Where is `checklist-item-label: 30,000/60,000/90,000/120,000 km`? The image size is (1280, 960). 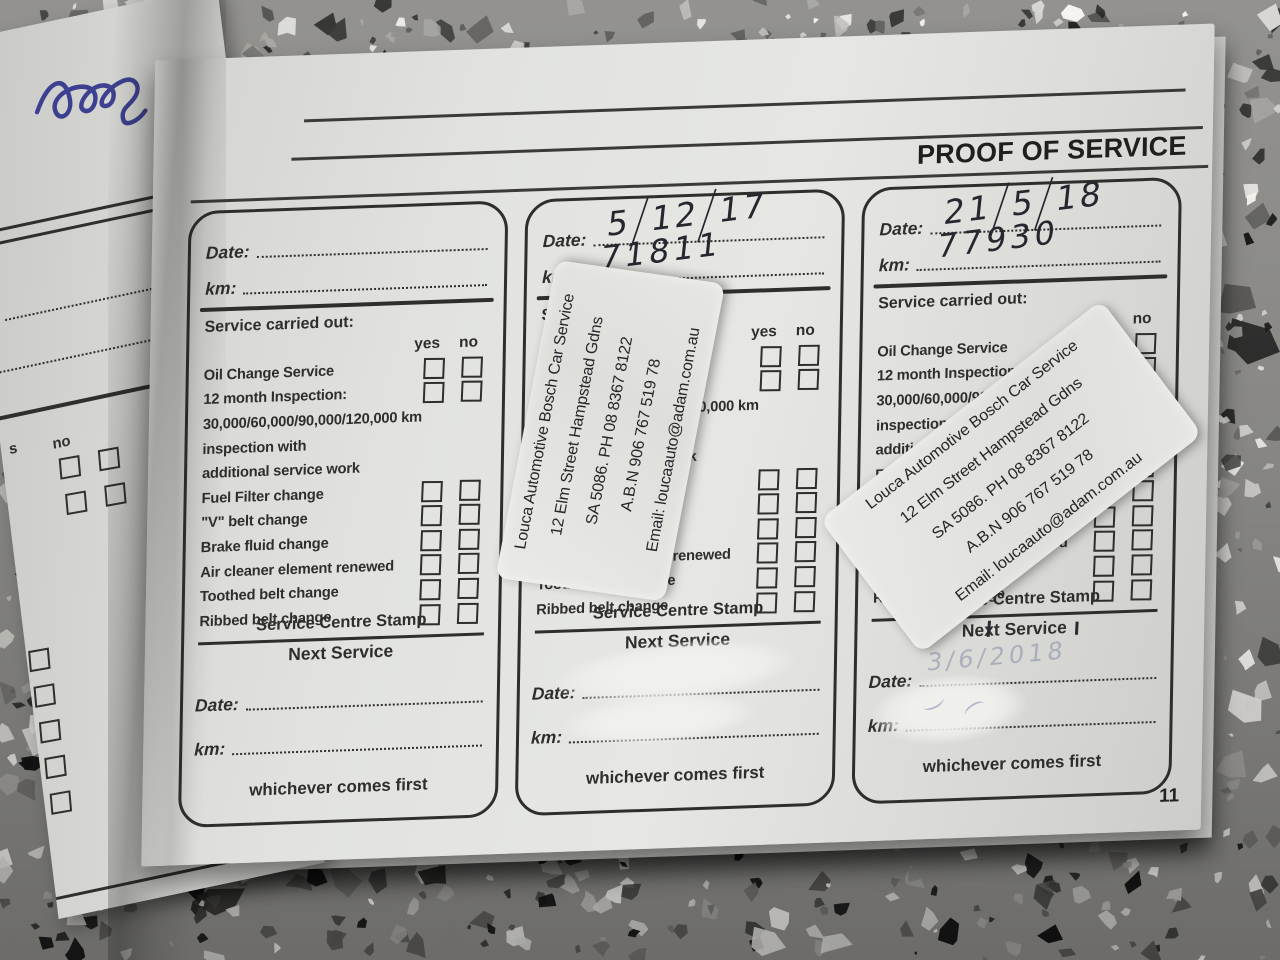
checklist-item-label: 30,000/60,000/90,000/120,000 km is located at coordinates (312, 421).